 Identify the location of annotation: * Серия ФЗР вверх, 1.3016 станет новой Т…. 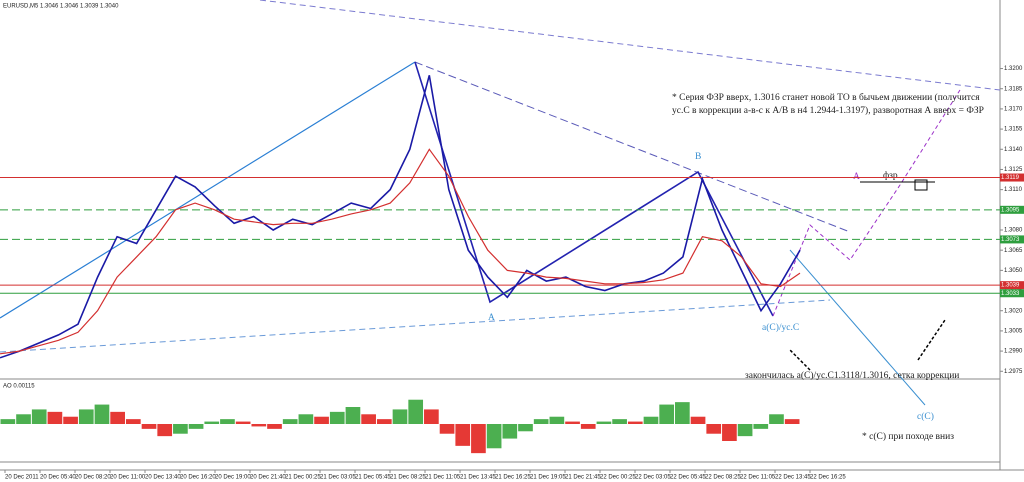
(826, 97).